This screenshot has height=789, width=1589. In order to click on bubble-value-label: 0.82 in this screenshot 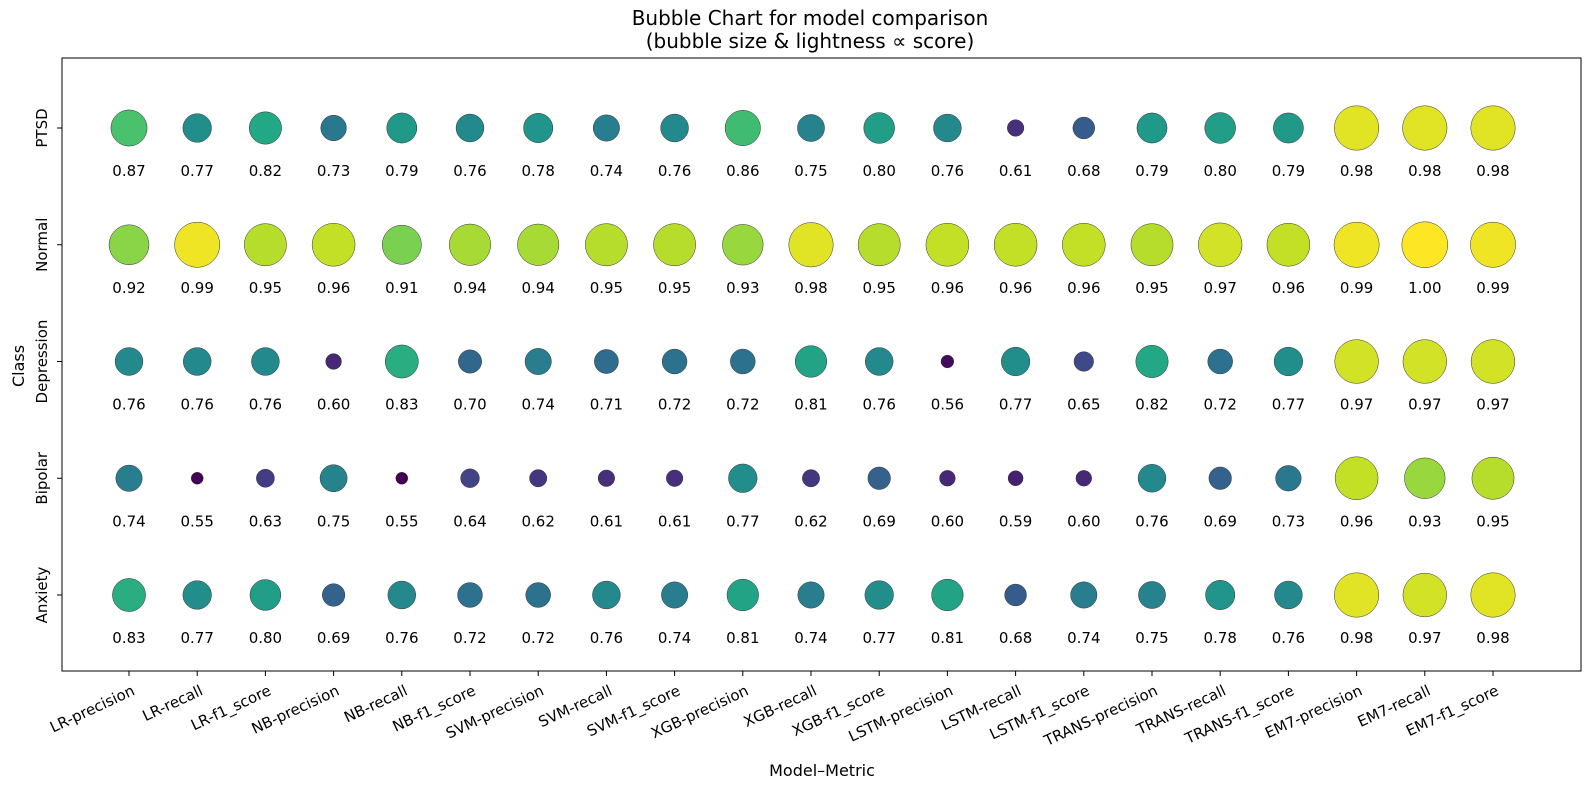, I will do `click(265, 171)`.